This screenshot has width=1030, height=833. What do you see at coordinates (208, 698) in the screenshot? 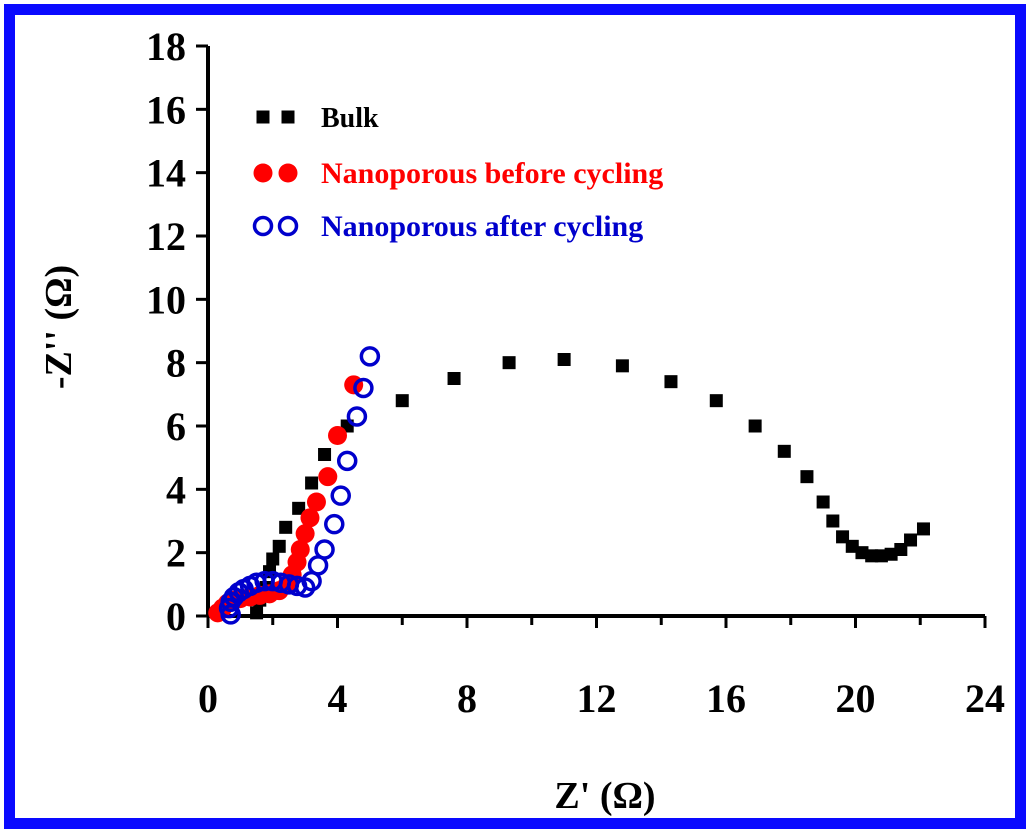
I see `x-tick-label: 0` at bounding box center [208, 698].